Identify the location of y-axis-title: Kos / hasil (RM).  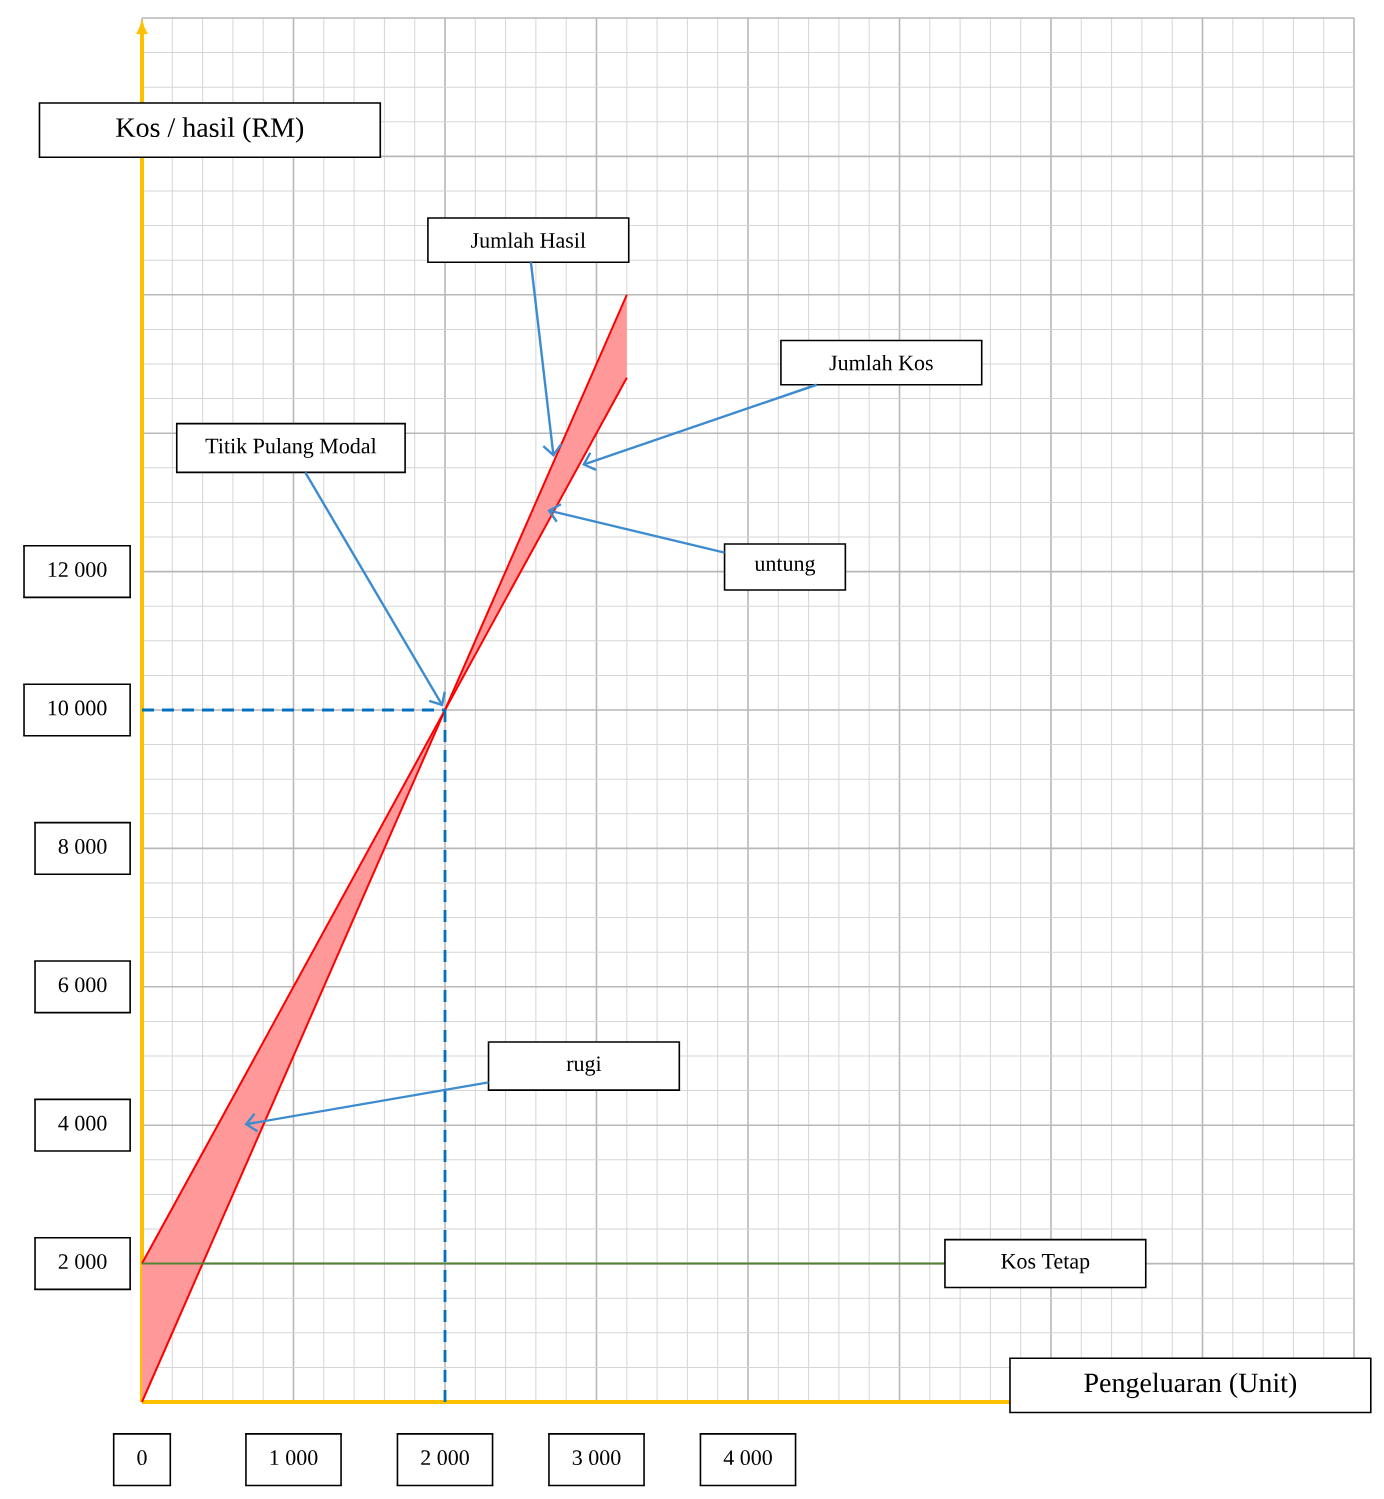
(210, 130).